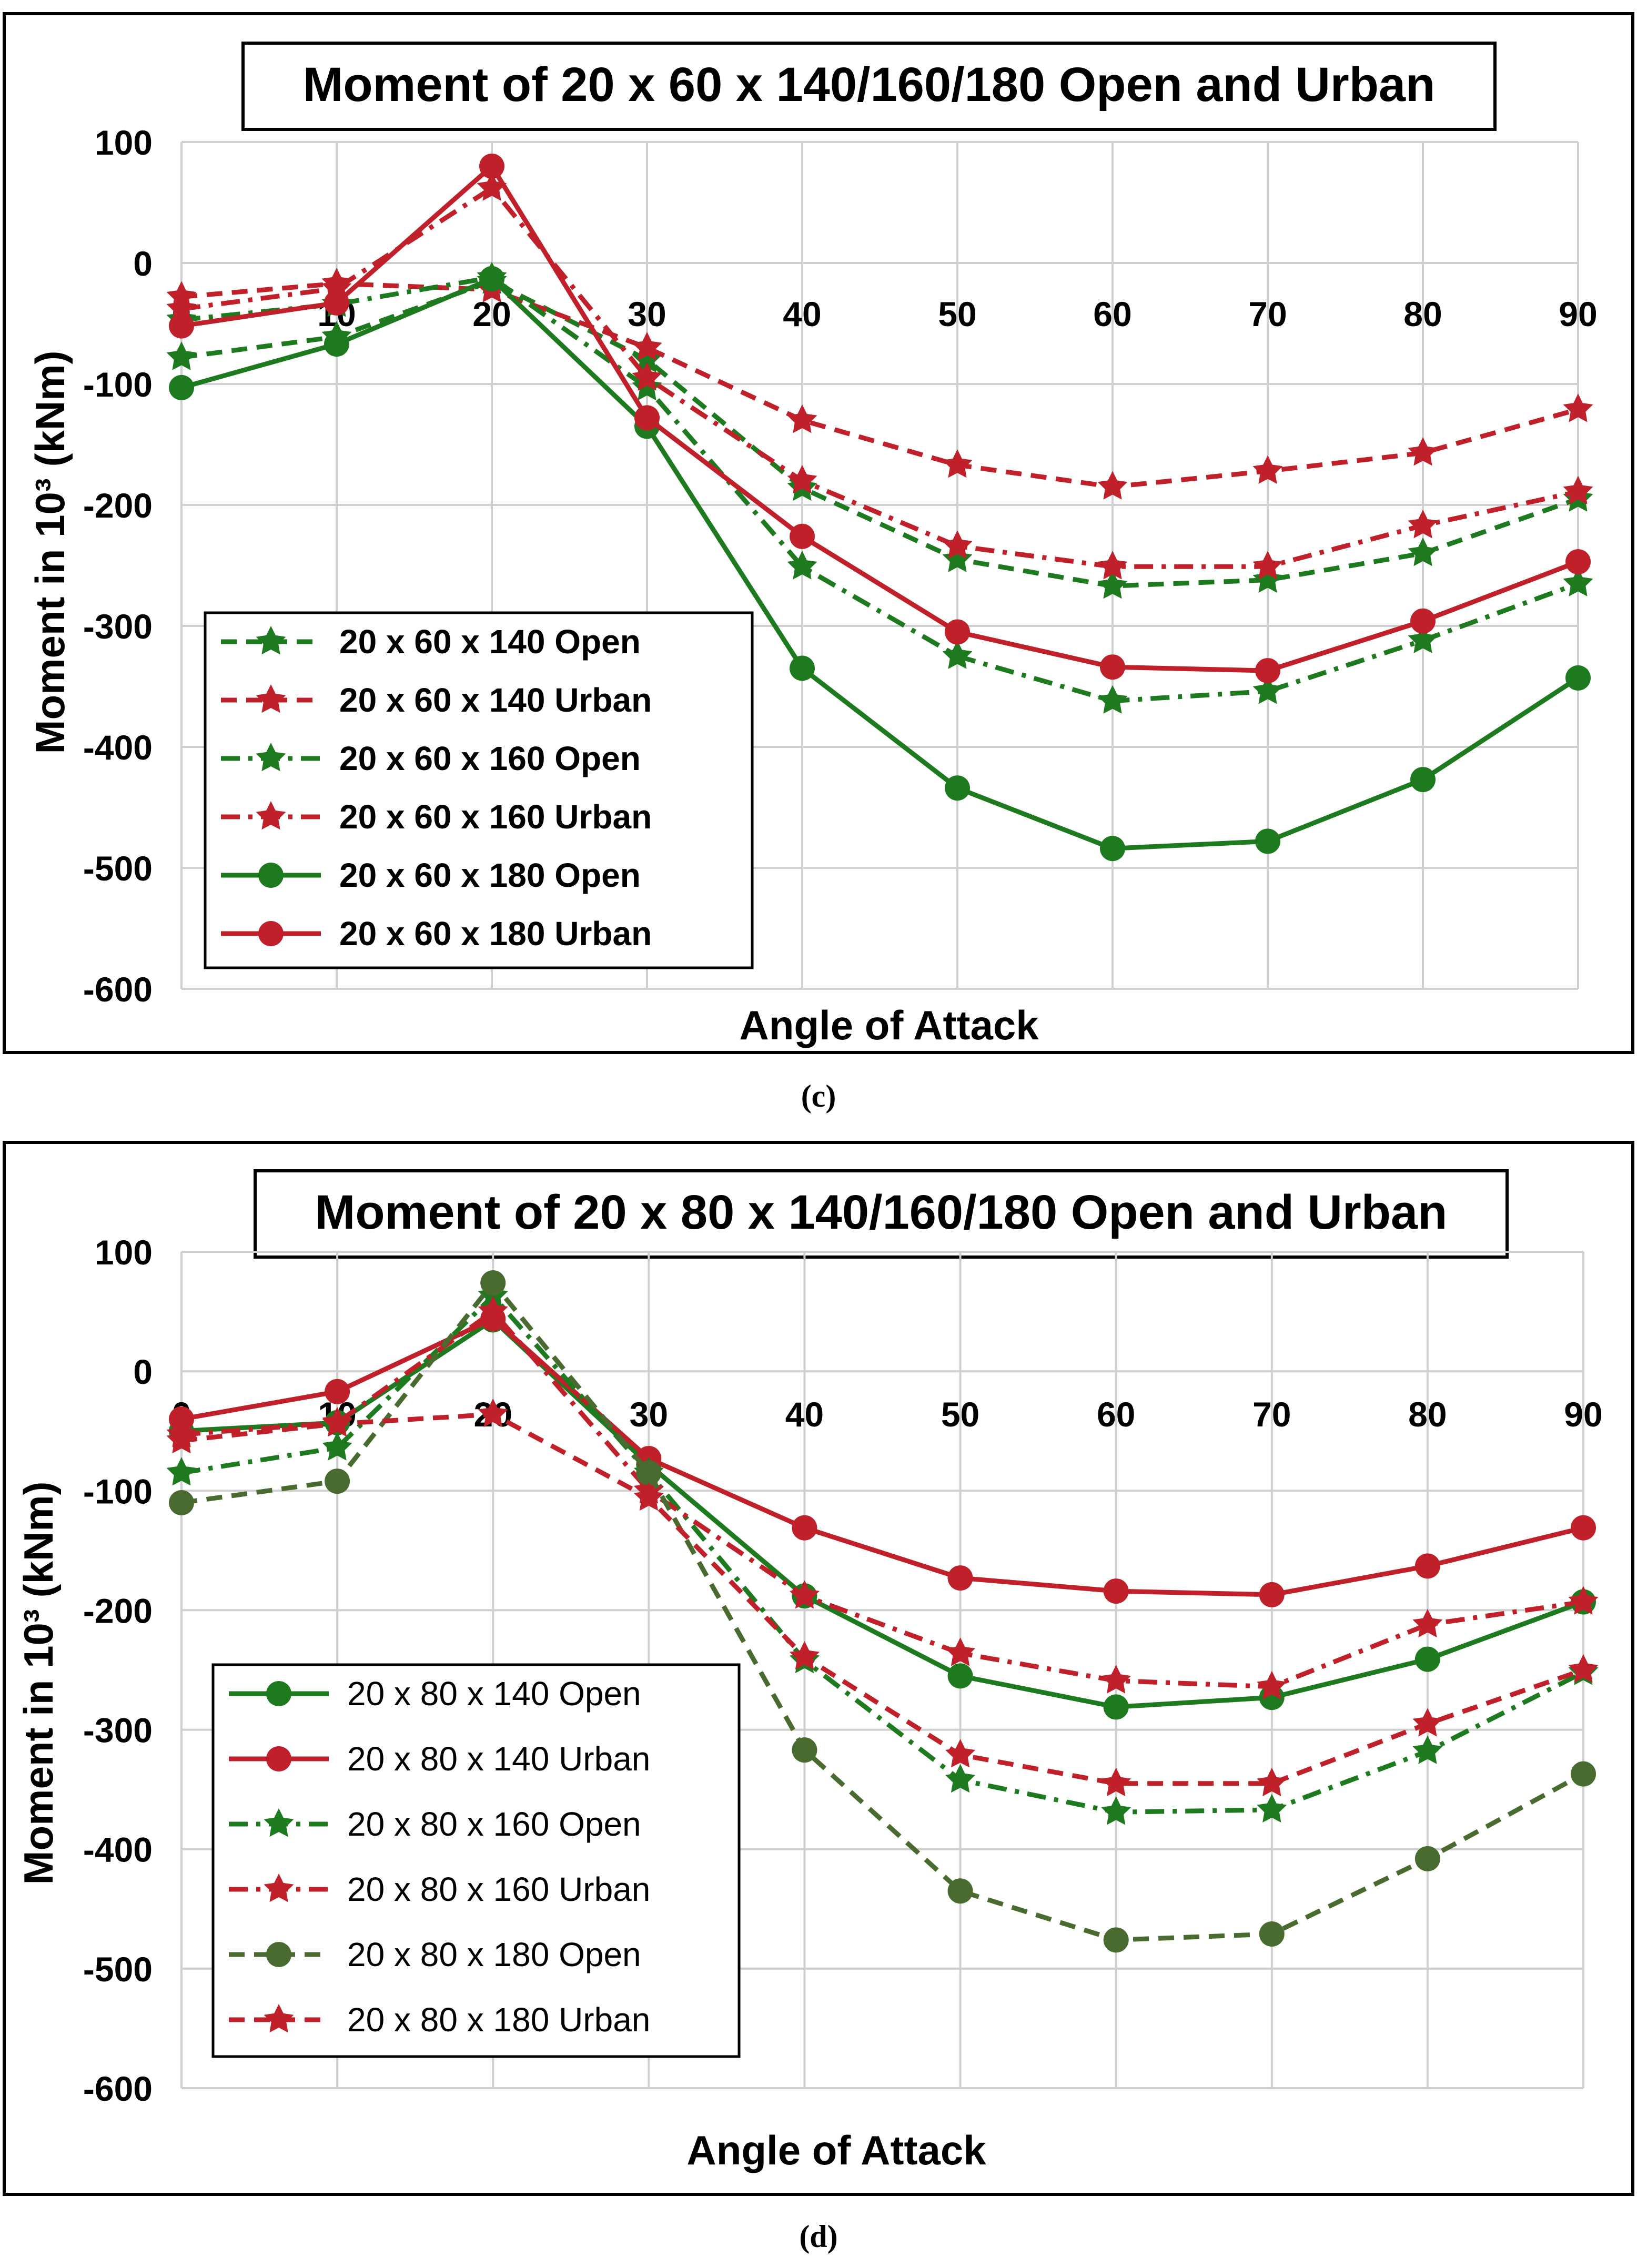 This screenshot has height=2268, width=1637. Describe the element at coordinates (118, 627) in the screenshot. I see `y-tick-label: -300` at that location.